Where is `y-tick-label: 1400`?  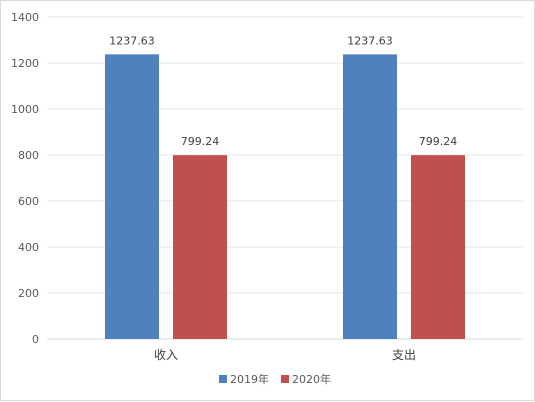 y-tick-label: 1400 is located at coordinates (25, 17).